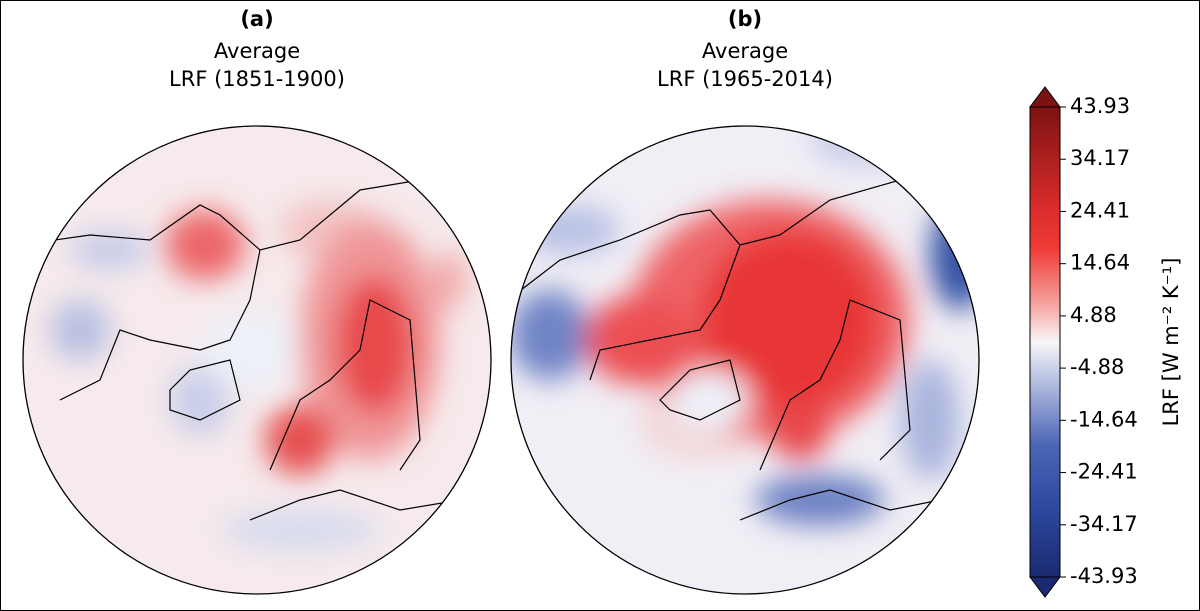 The height and width of the screenshot is (611, 1200). What do you see at coordinates (745, 19) in the screenshot?
I see `panel-label: (b)` at bounding box center [745, 19].